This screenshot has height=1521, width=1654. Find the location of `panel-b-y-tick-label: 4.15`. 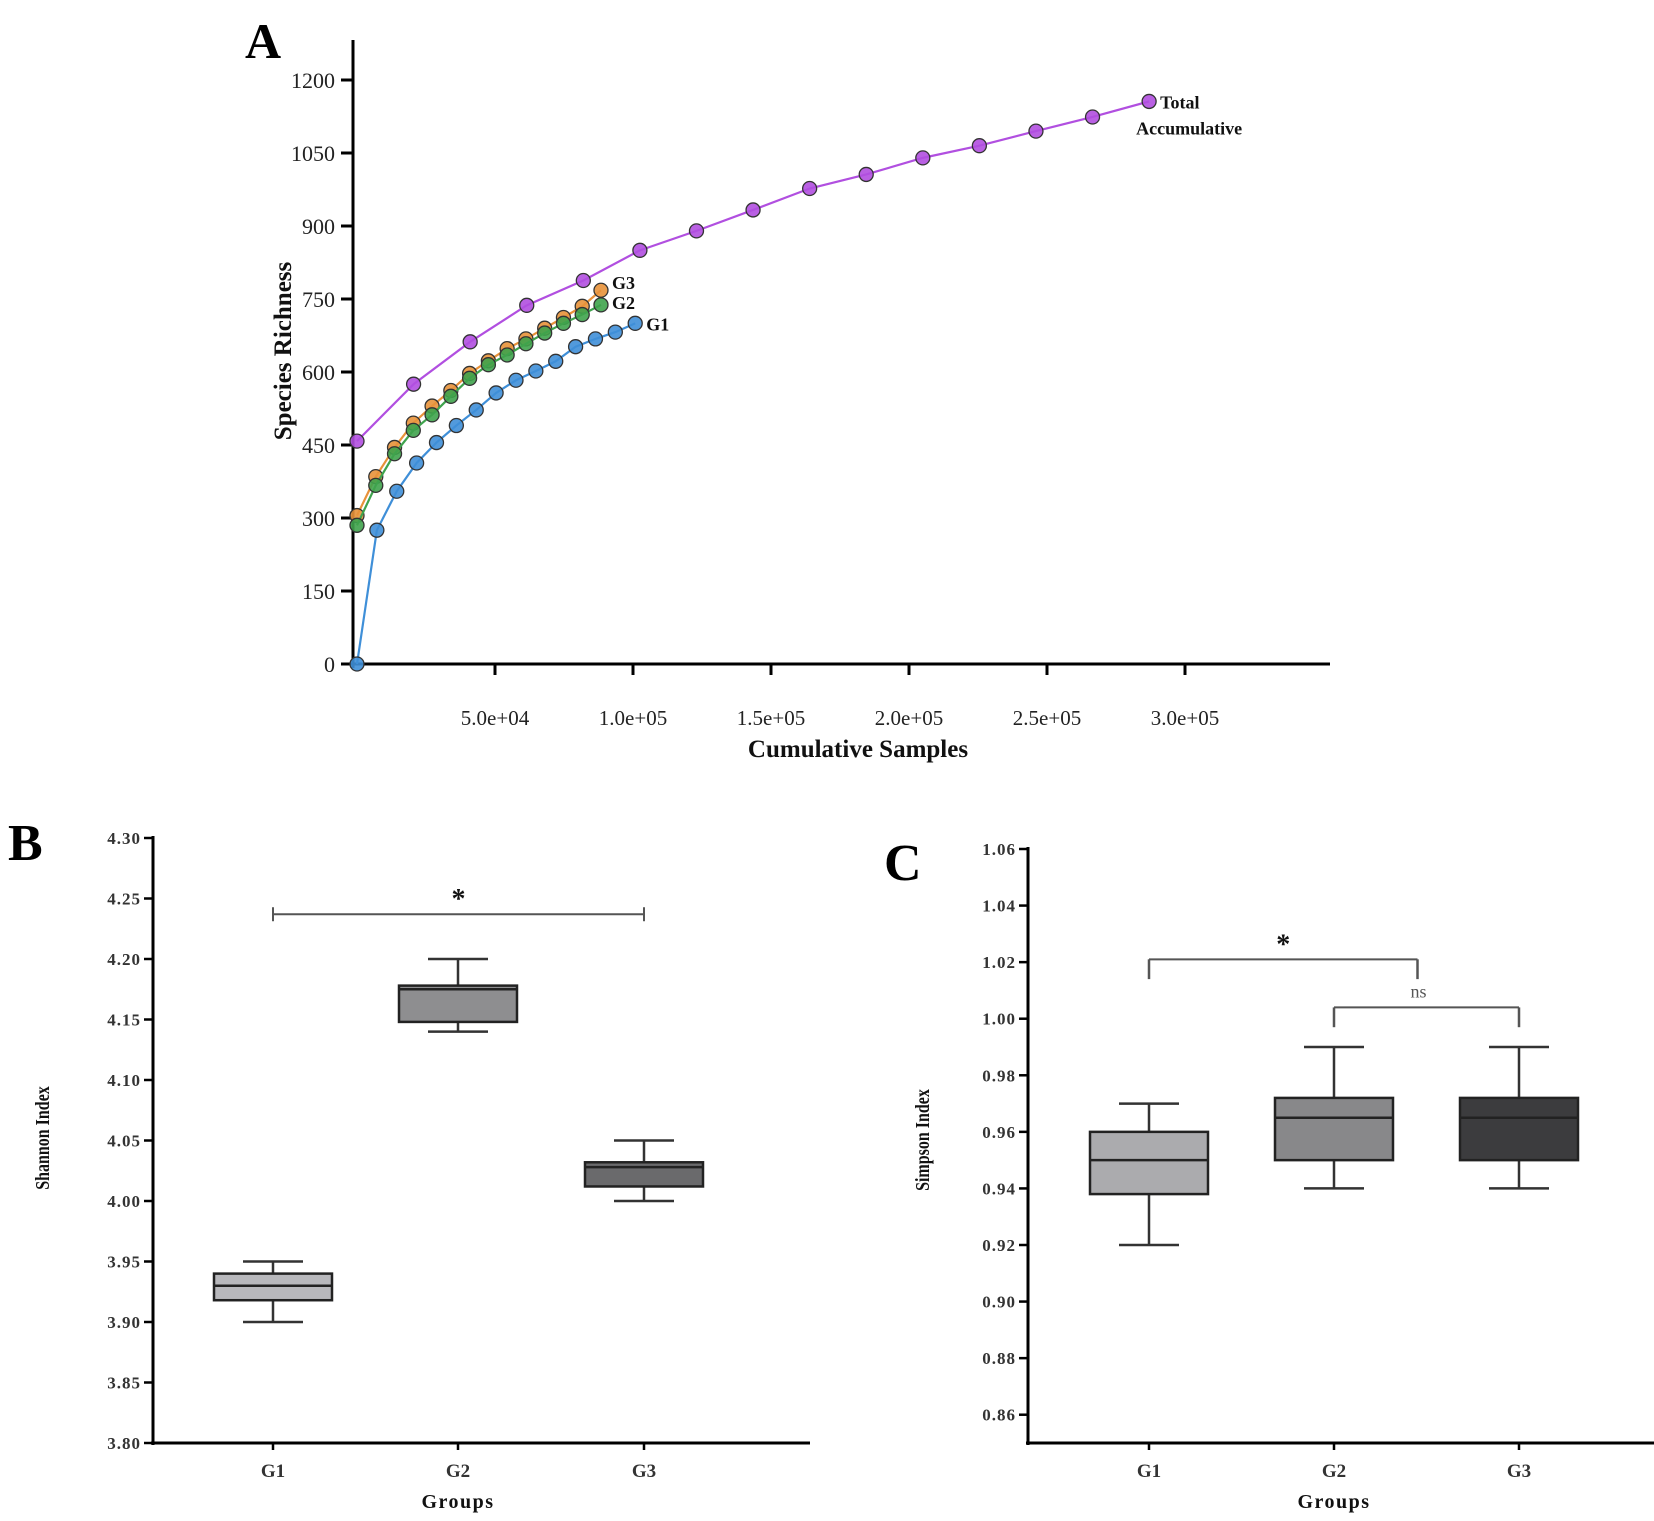

panel-b-y-tick-label: 4.15 is located at coordinates (124, 1020).